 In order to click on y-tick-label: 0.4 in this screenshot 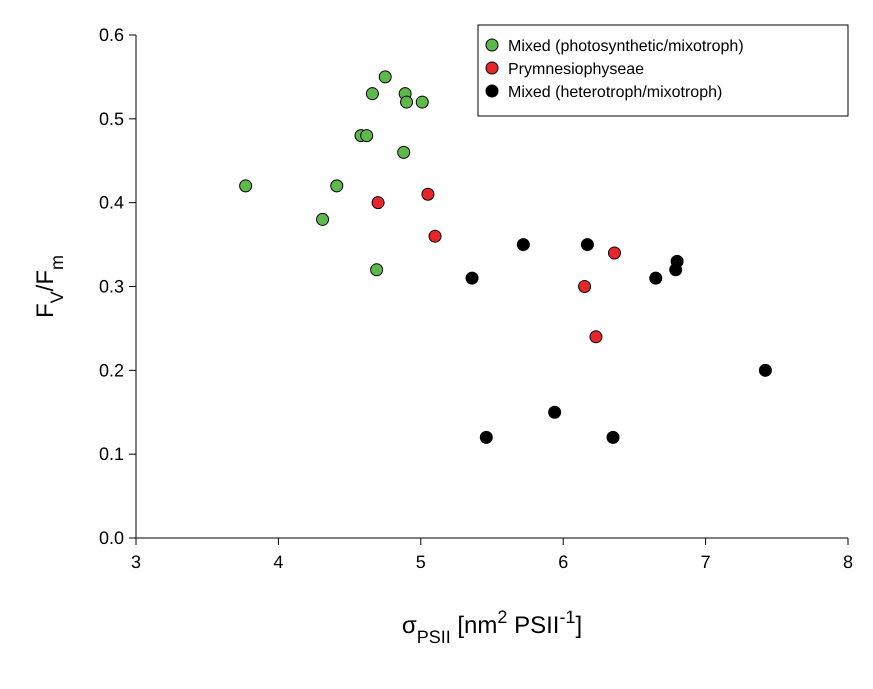, I will do `click(111, 202)`.